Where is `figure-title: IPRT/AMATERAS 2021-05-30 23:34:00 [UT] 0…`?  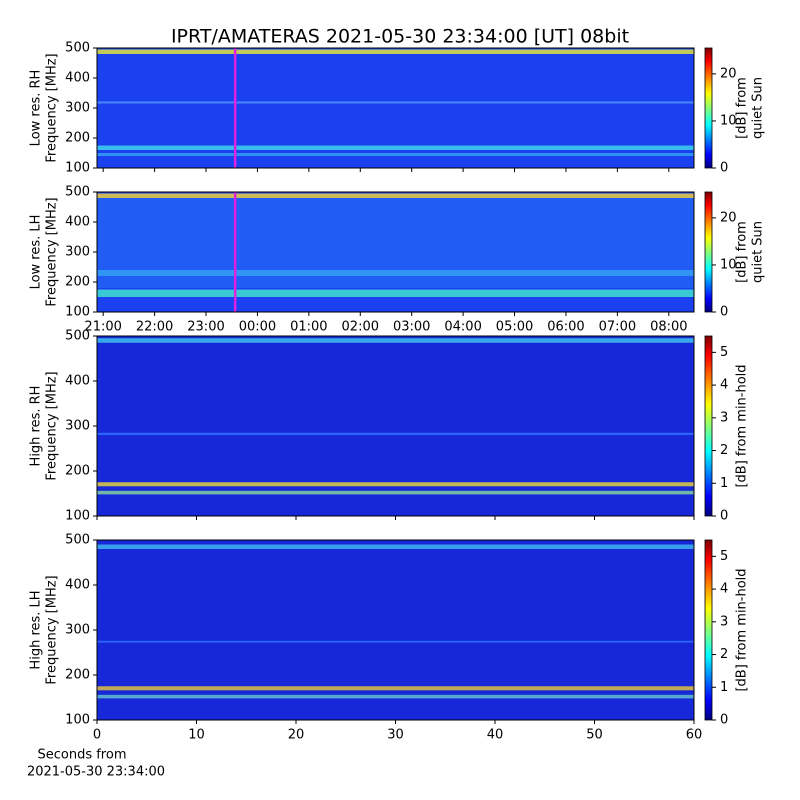 figure-title: IPRT/AMATERAS 2021-05-30 23:34:00 [UT] 0… is located at coordinates (400, 37).